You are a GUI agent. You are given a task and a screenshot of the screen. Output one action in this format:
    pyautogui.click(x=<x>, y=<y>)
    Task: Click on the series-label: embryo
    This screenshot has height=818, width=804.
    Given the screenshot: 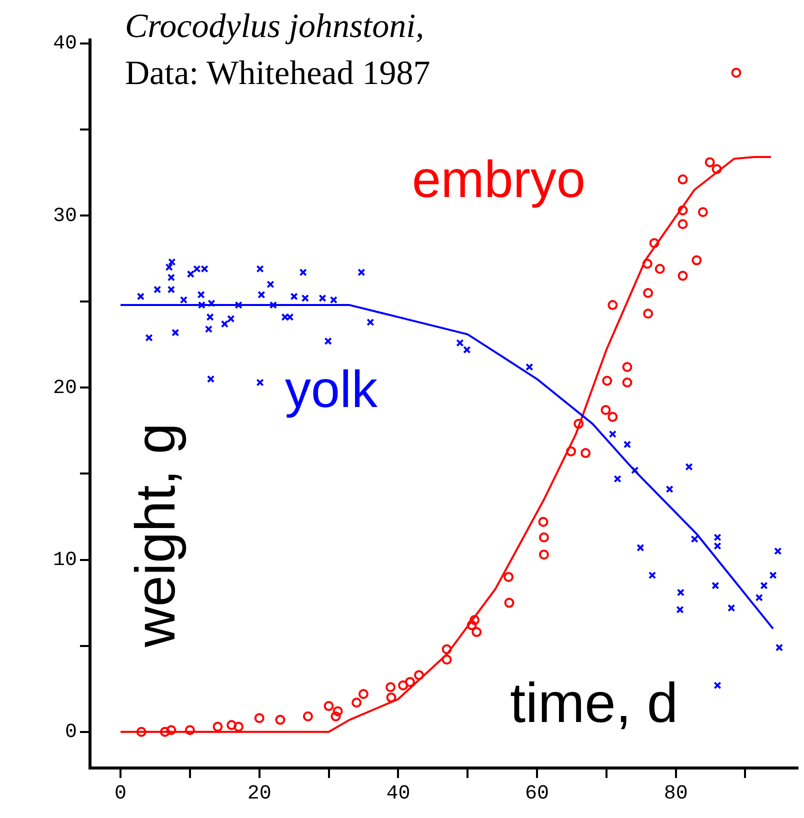 What is the action you would take?
    pyautogui.click(x=499, y=180)
    